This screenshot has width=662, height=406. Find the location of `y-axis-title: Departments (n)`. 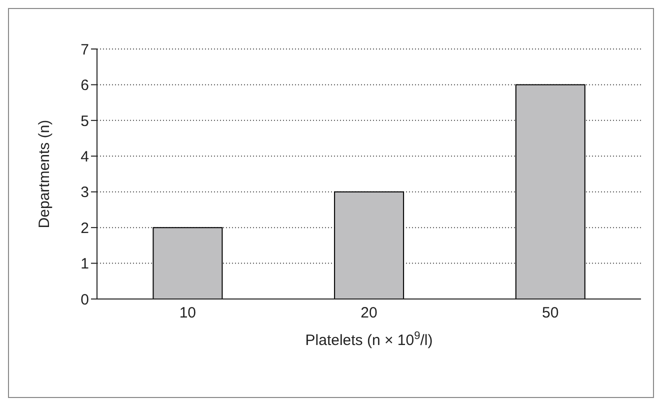

y-axis-title: Departments (n) is located at coordinates (44, 174).